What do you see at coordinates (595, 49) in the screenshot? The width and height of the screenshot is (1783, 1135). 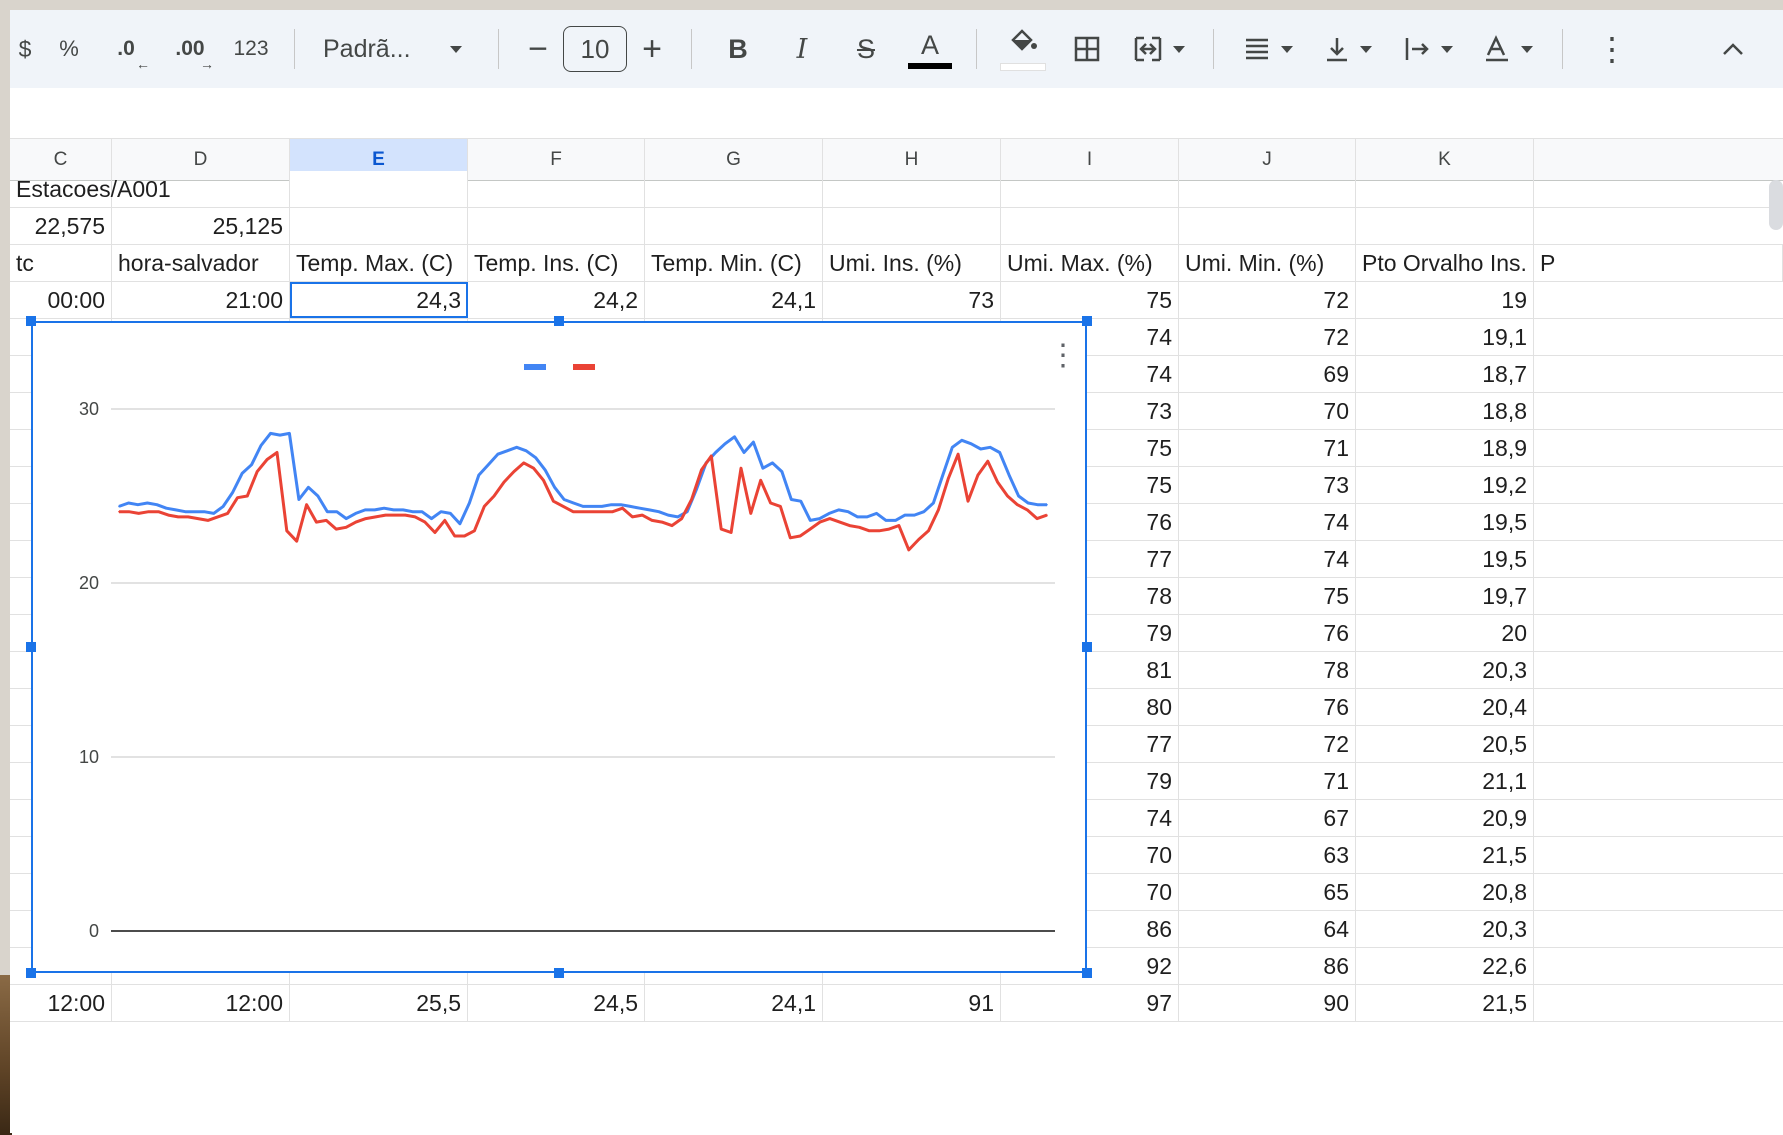 I see `font-size-input: 10` at bounding box center [595, 49].